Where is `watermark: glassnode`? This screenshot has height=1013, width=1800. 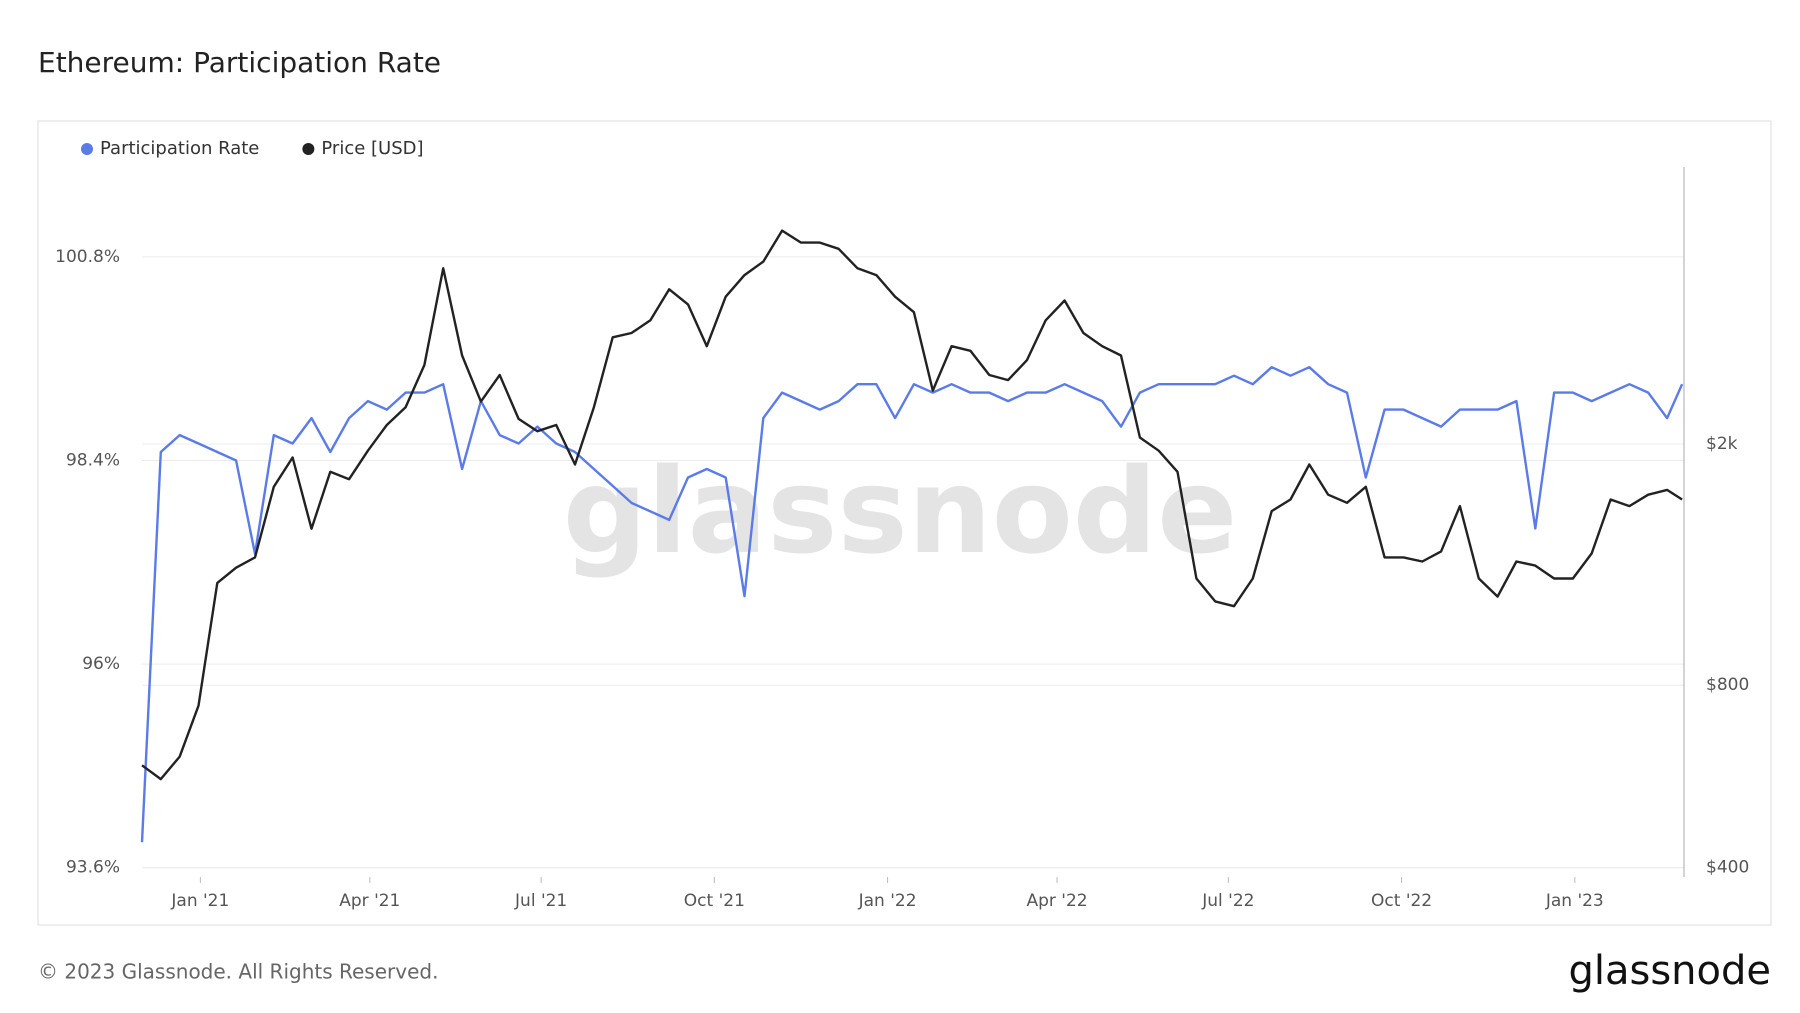
watermark: glassnode is located at coordinates (900, 511).